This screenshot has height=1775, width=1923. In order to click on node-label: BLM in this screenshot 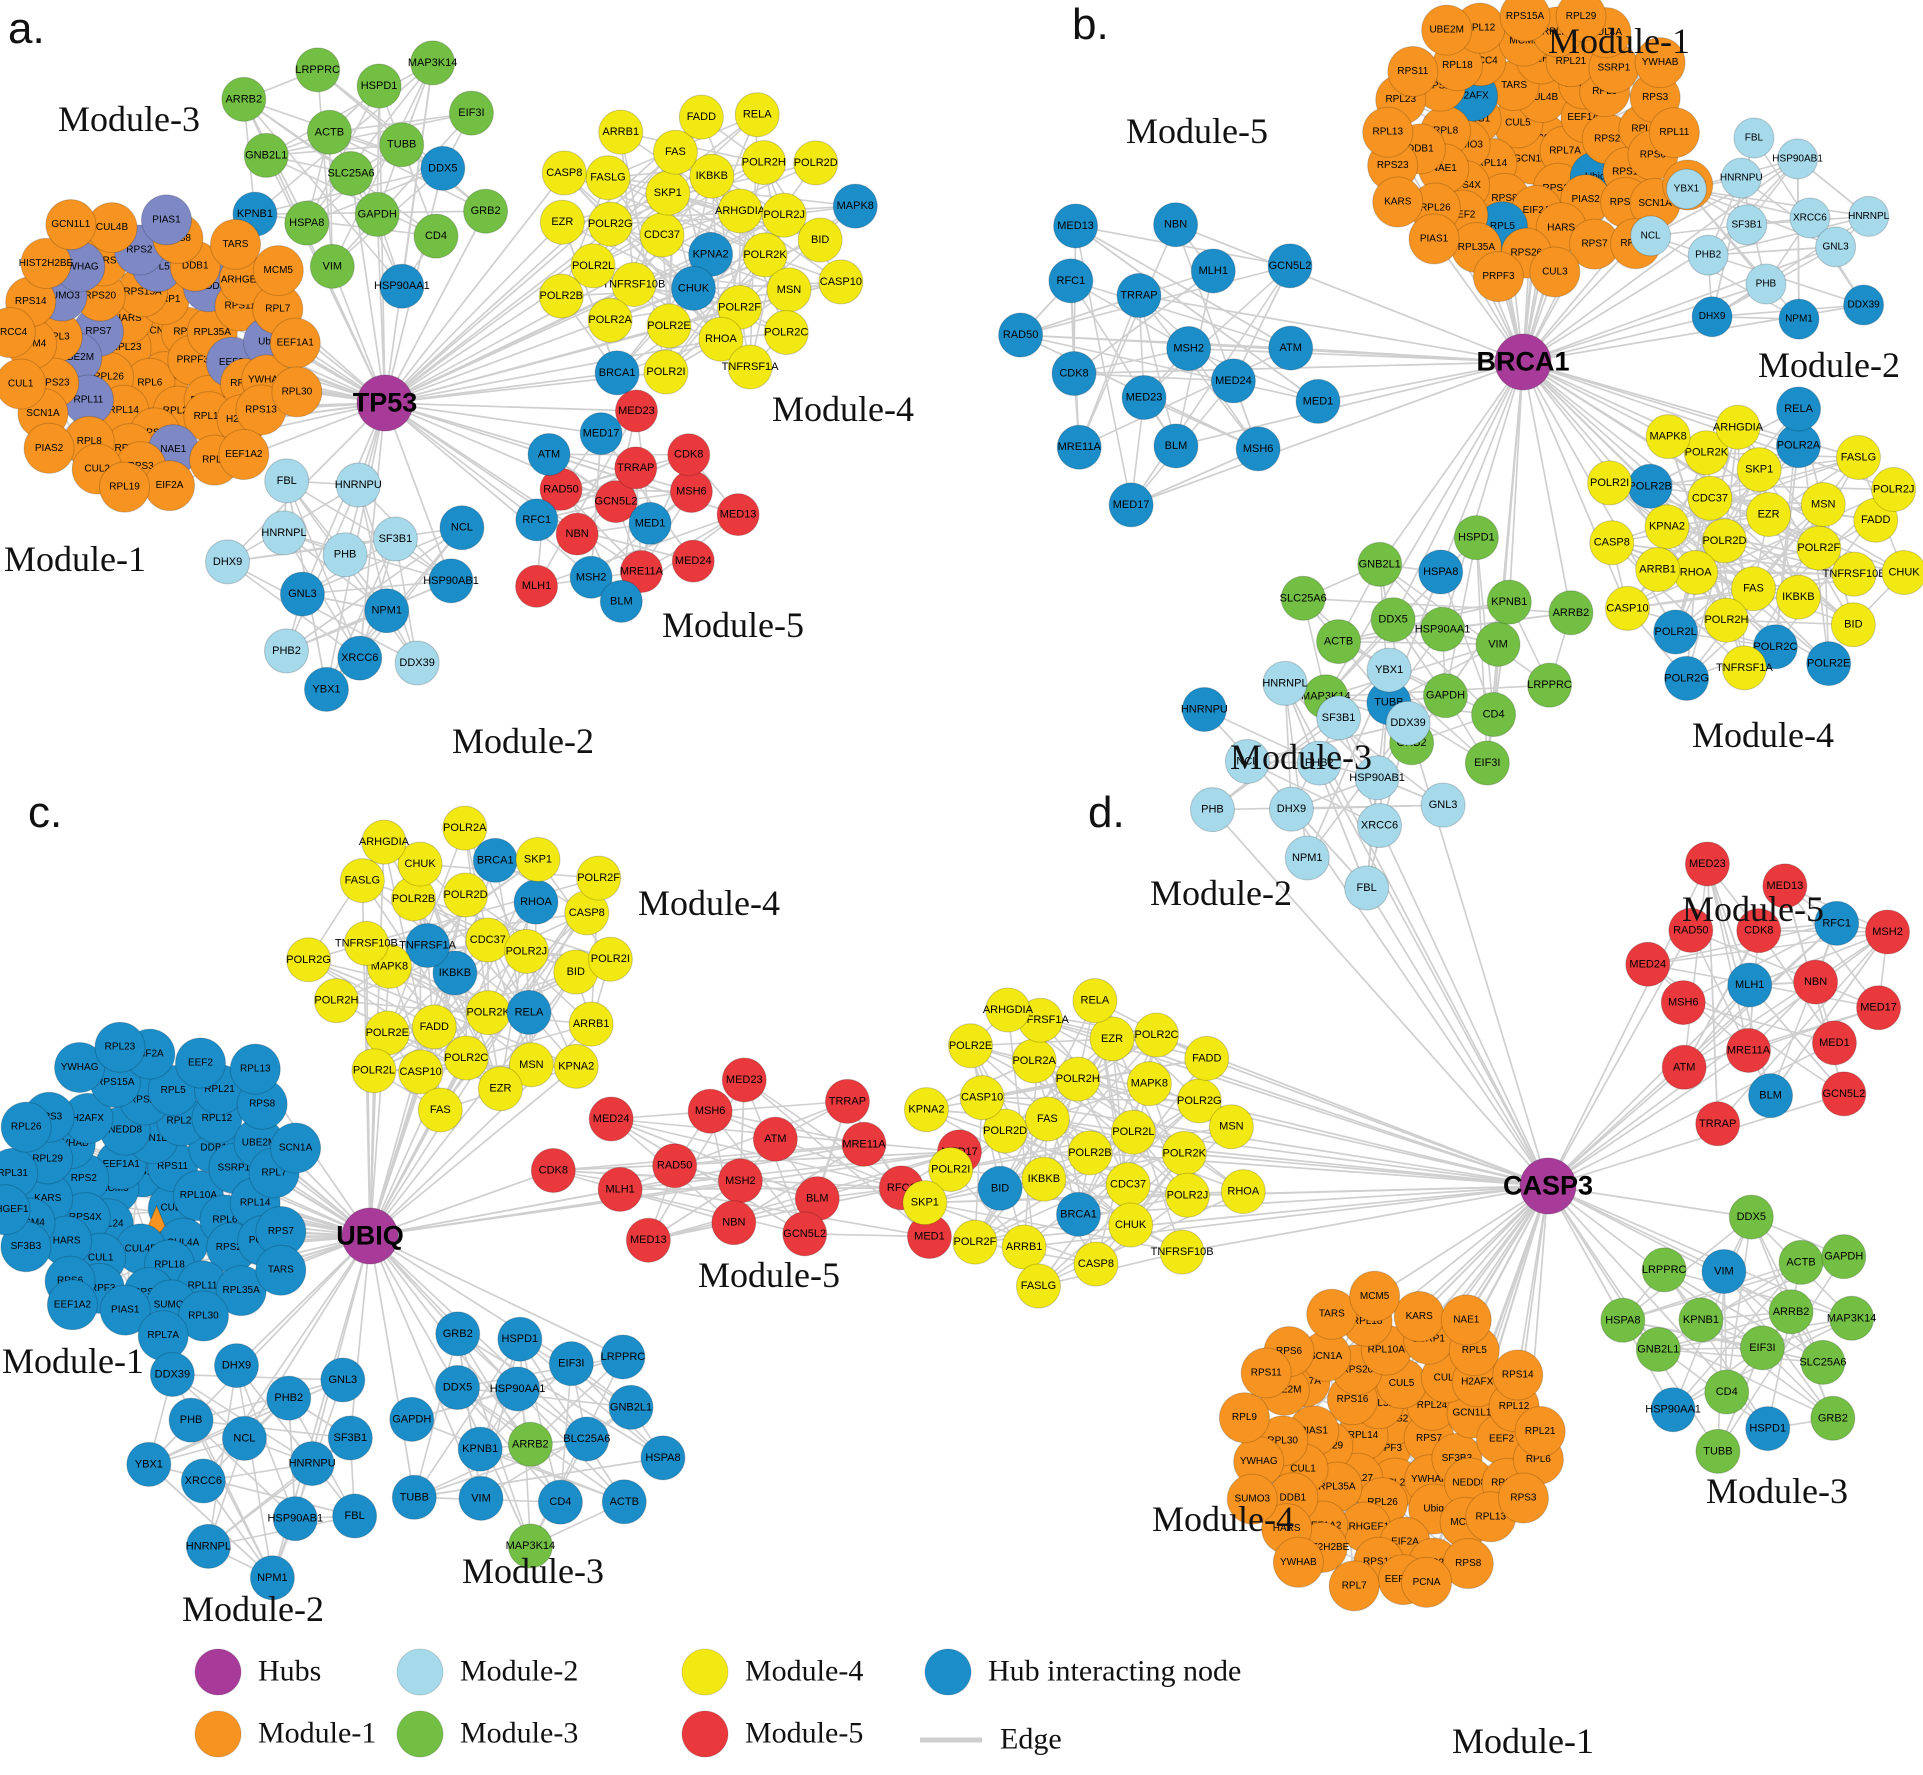, I will do `click(1770, 1096)`.